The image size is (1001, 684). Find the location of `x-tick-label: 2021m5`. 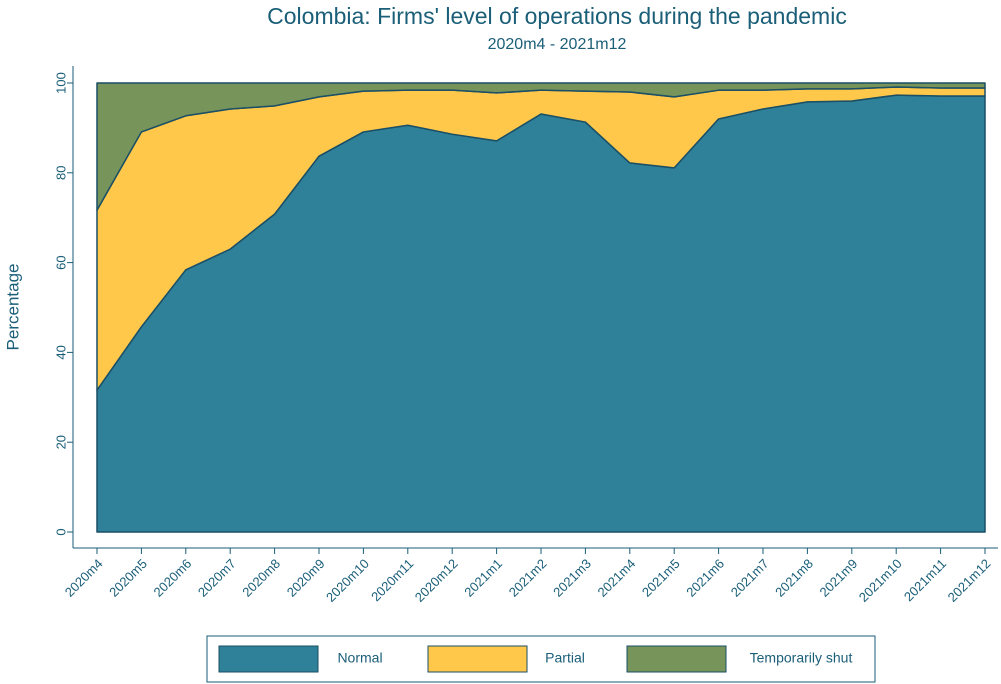

x-tick-label: 2021m5 is located at coordinates (661, 578).